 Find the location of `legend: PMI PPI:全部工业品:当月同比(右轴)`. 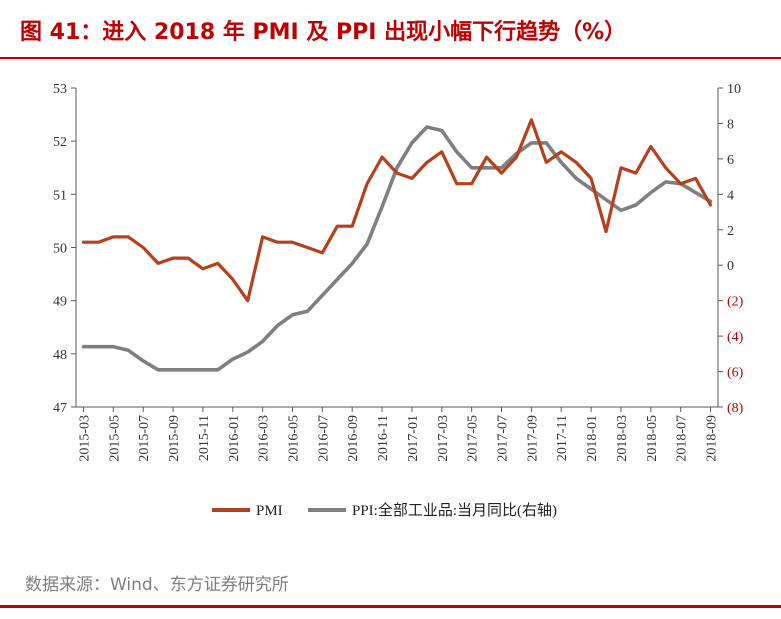

legend: PMI PPI:全部工业品:当月同比(右轴) is located at coordinates (384, 510).